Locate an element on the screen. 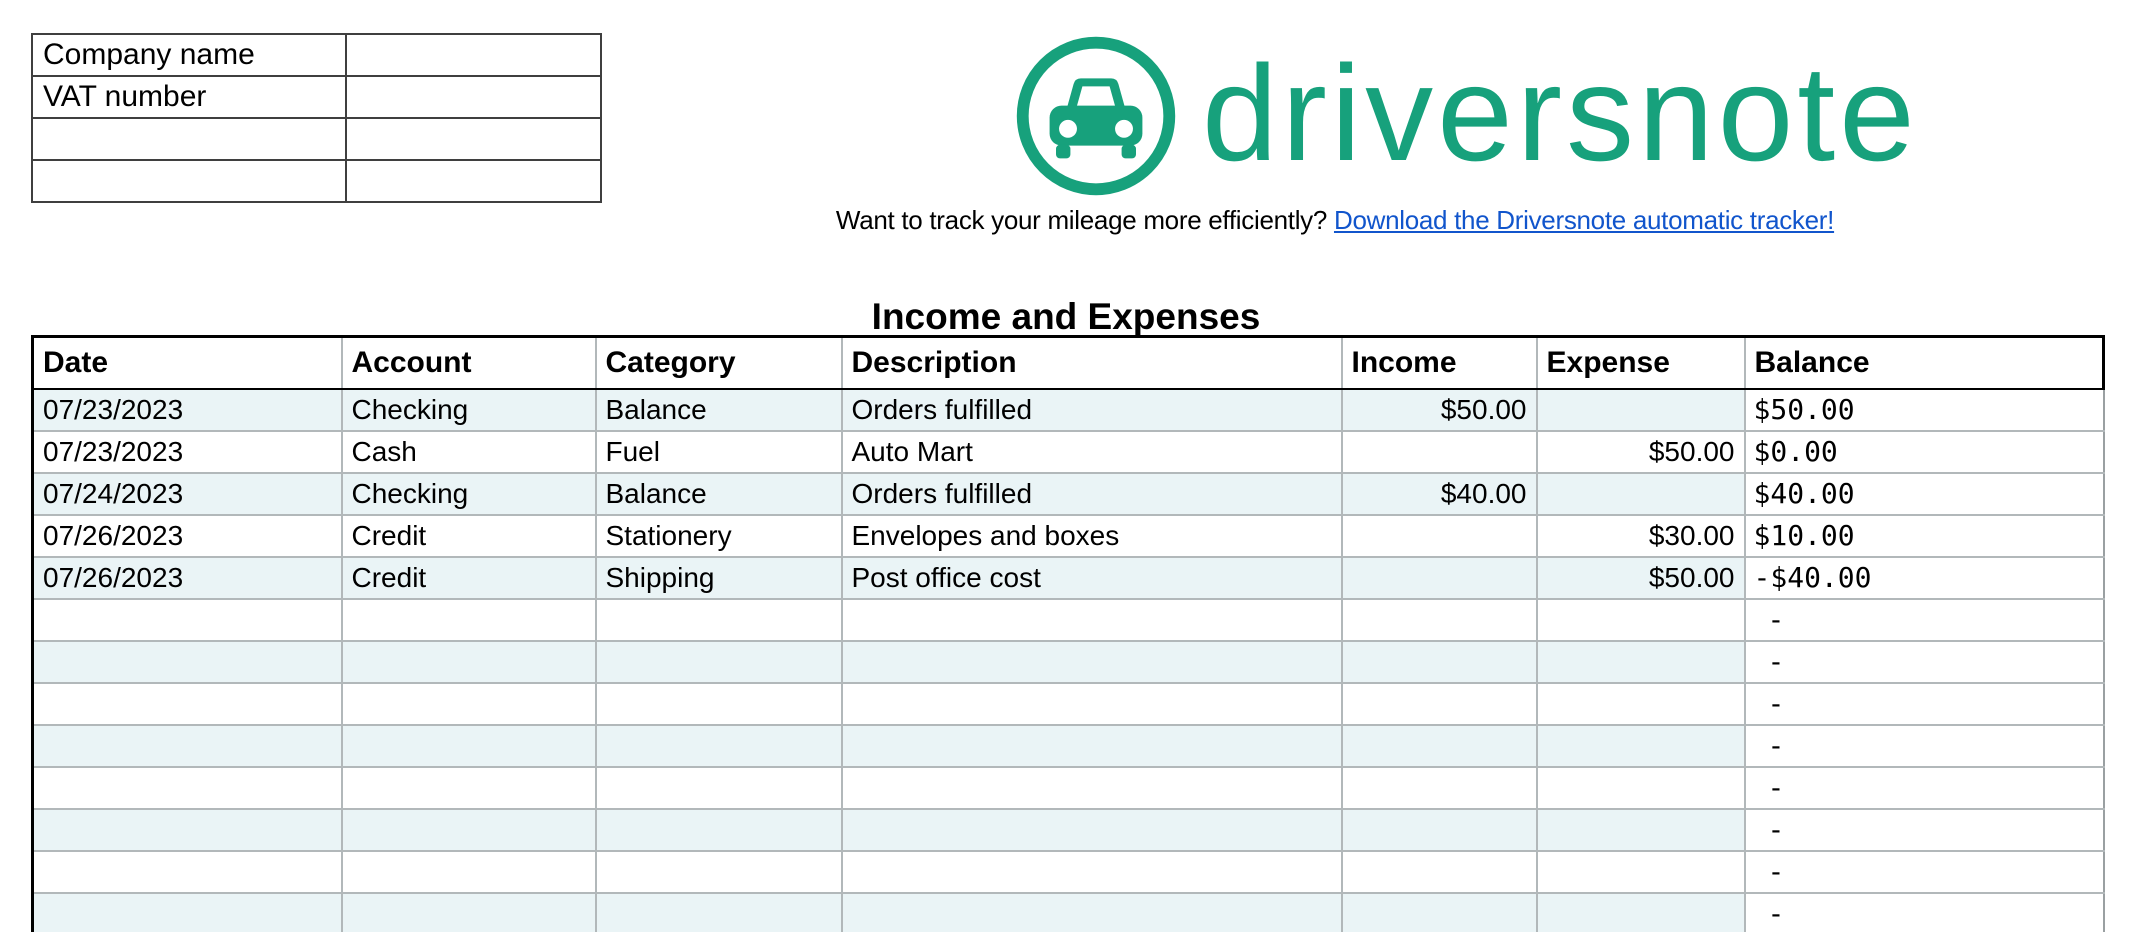 This screenshot has width=2144, height=932. cell-balance: $40.00 is located at coordinates (1924, 493).